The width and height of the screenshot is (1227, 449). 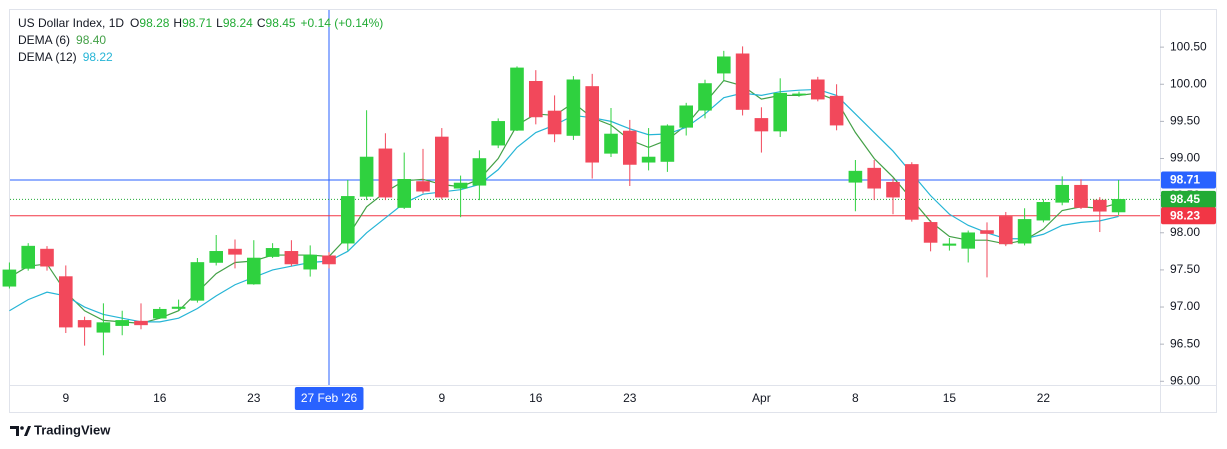 What do you see at coordinates (219, 23) in the screenshot?
I see `ohlc-key: L` at bounding box center [219, 23].